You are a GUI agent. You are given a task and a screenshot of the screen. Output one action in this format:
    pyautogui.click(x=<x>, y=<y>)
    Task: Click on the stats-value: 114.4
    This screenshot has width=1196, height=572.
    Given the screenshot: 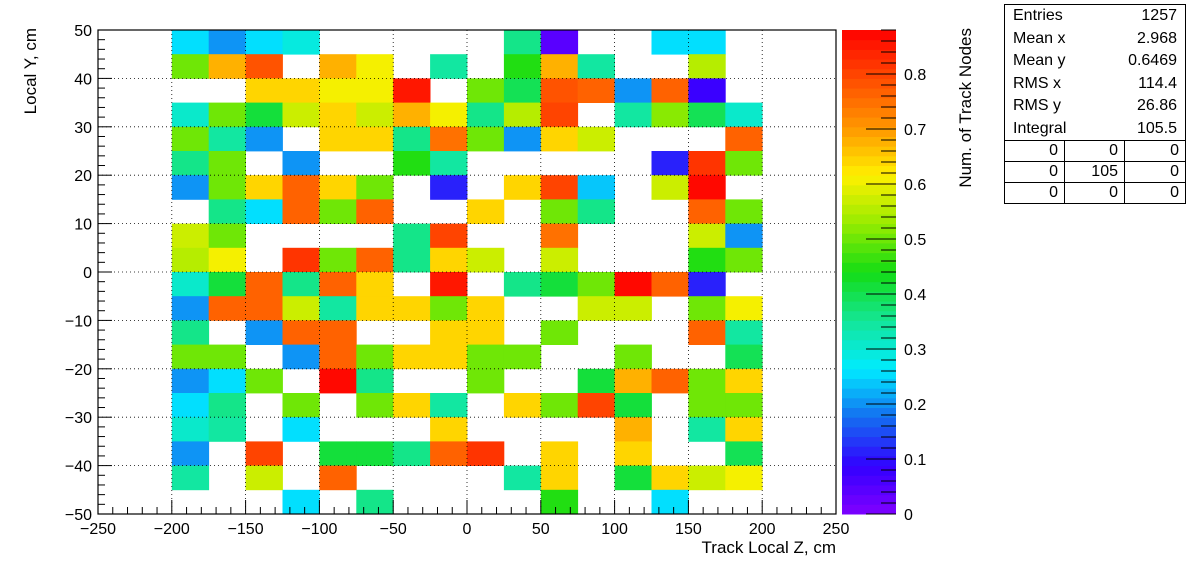 What is the action you would take?
    pyautogui.click(x=1157, y=83)
    